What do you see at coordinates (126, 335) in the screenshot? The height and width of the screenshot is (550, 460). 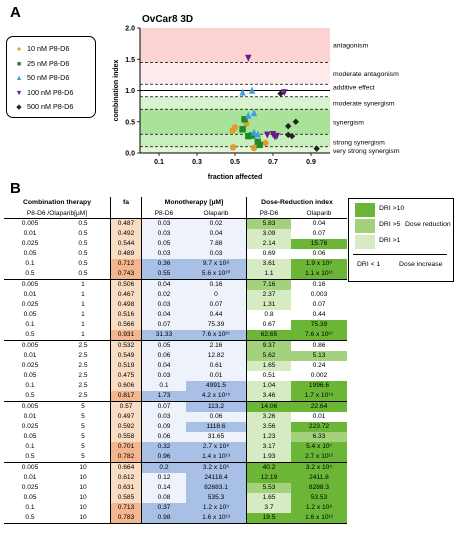 I see `cell-fa: 0.931` at bounding box center [126, 335].